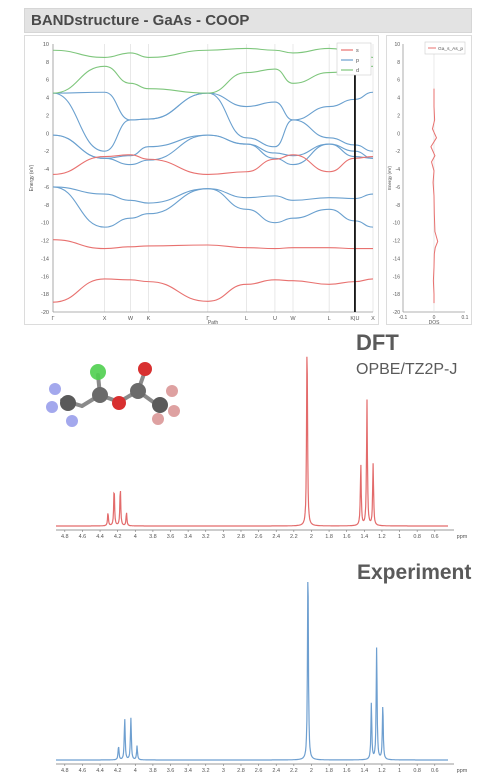  What do you see at coordinates (171, 771) in the screenshot?
I see `experiment-tick-label: 3.6` at bounding box center [171, 771].